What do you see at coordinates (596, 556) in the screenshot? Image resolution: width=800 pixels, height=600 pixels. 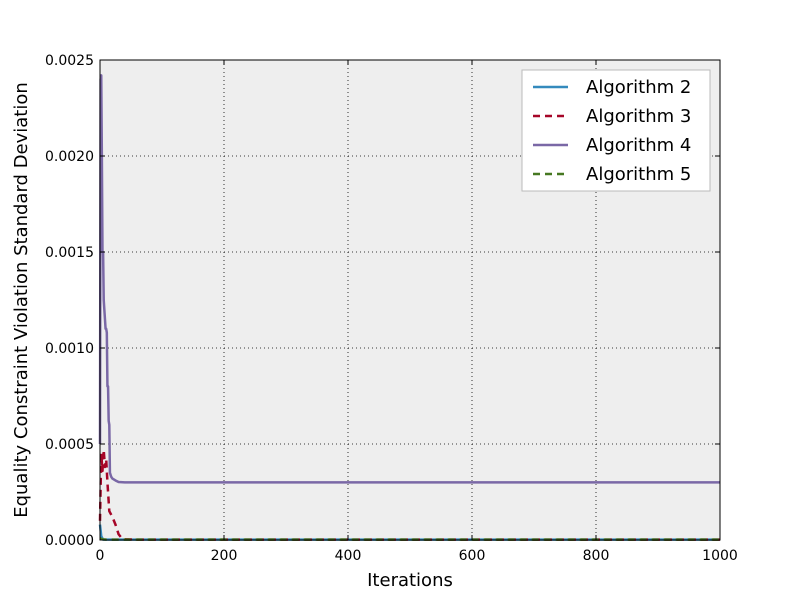 I see `x-tick-label: 800` at bounding box center [596, 556].